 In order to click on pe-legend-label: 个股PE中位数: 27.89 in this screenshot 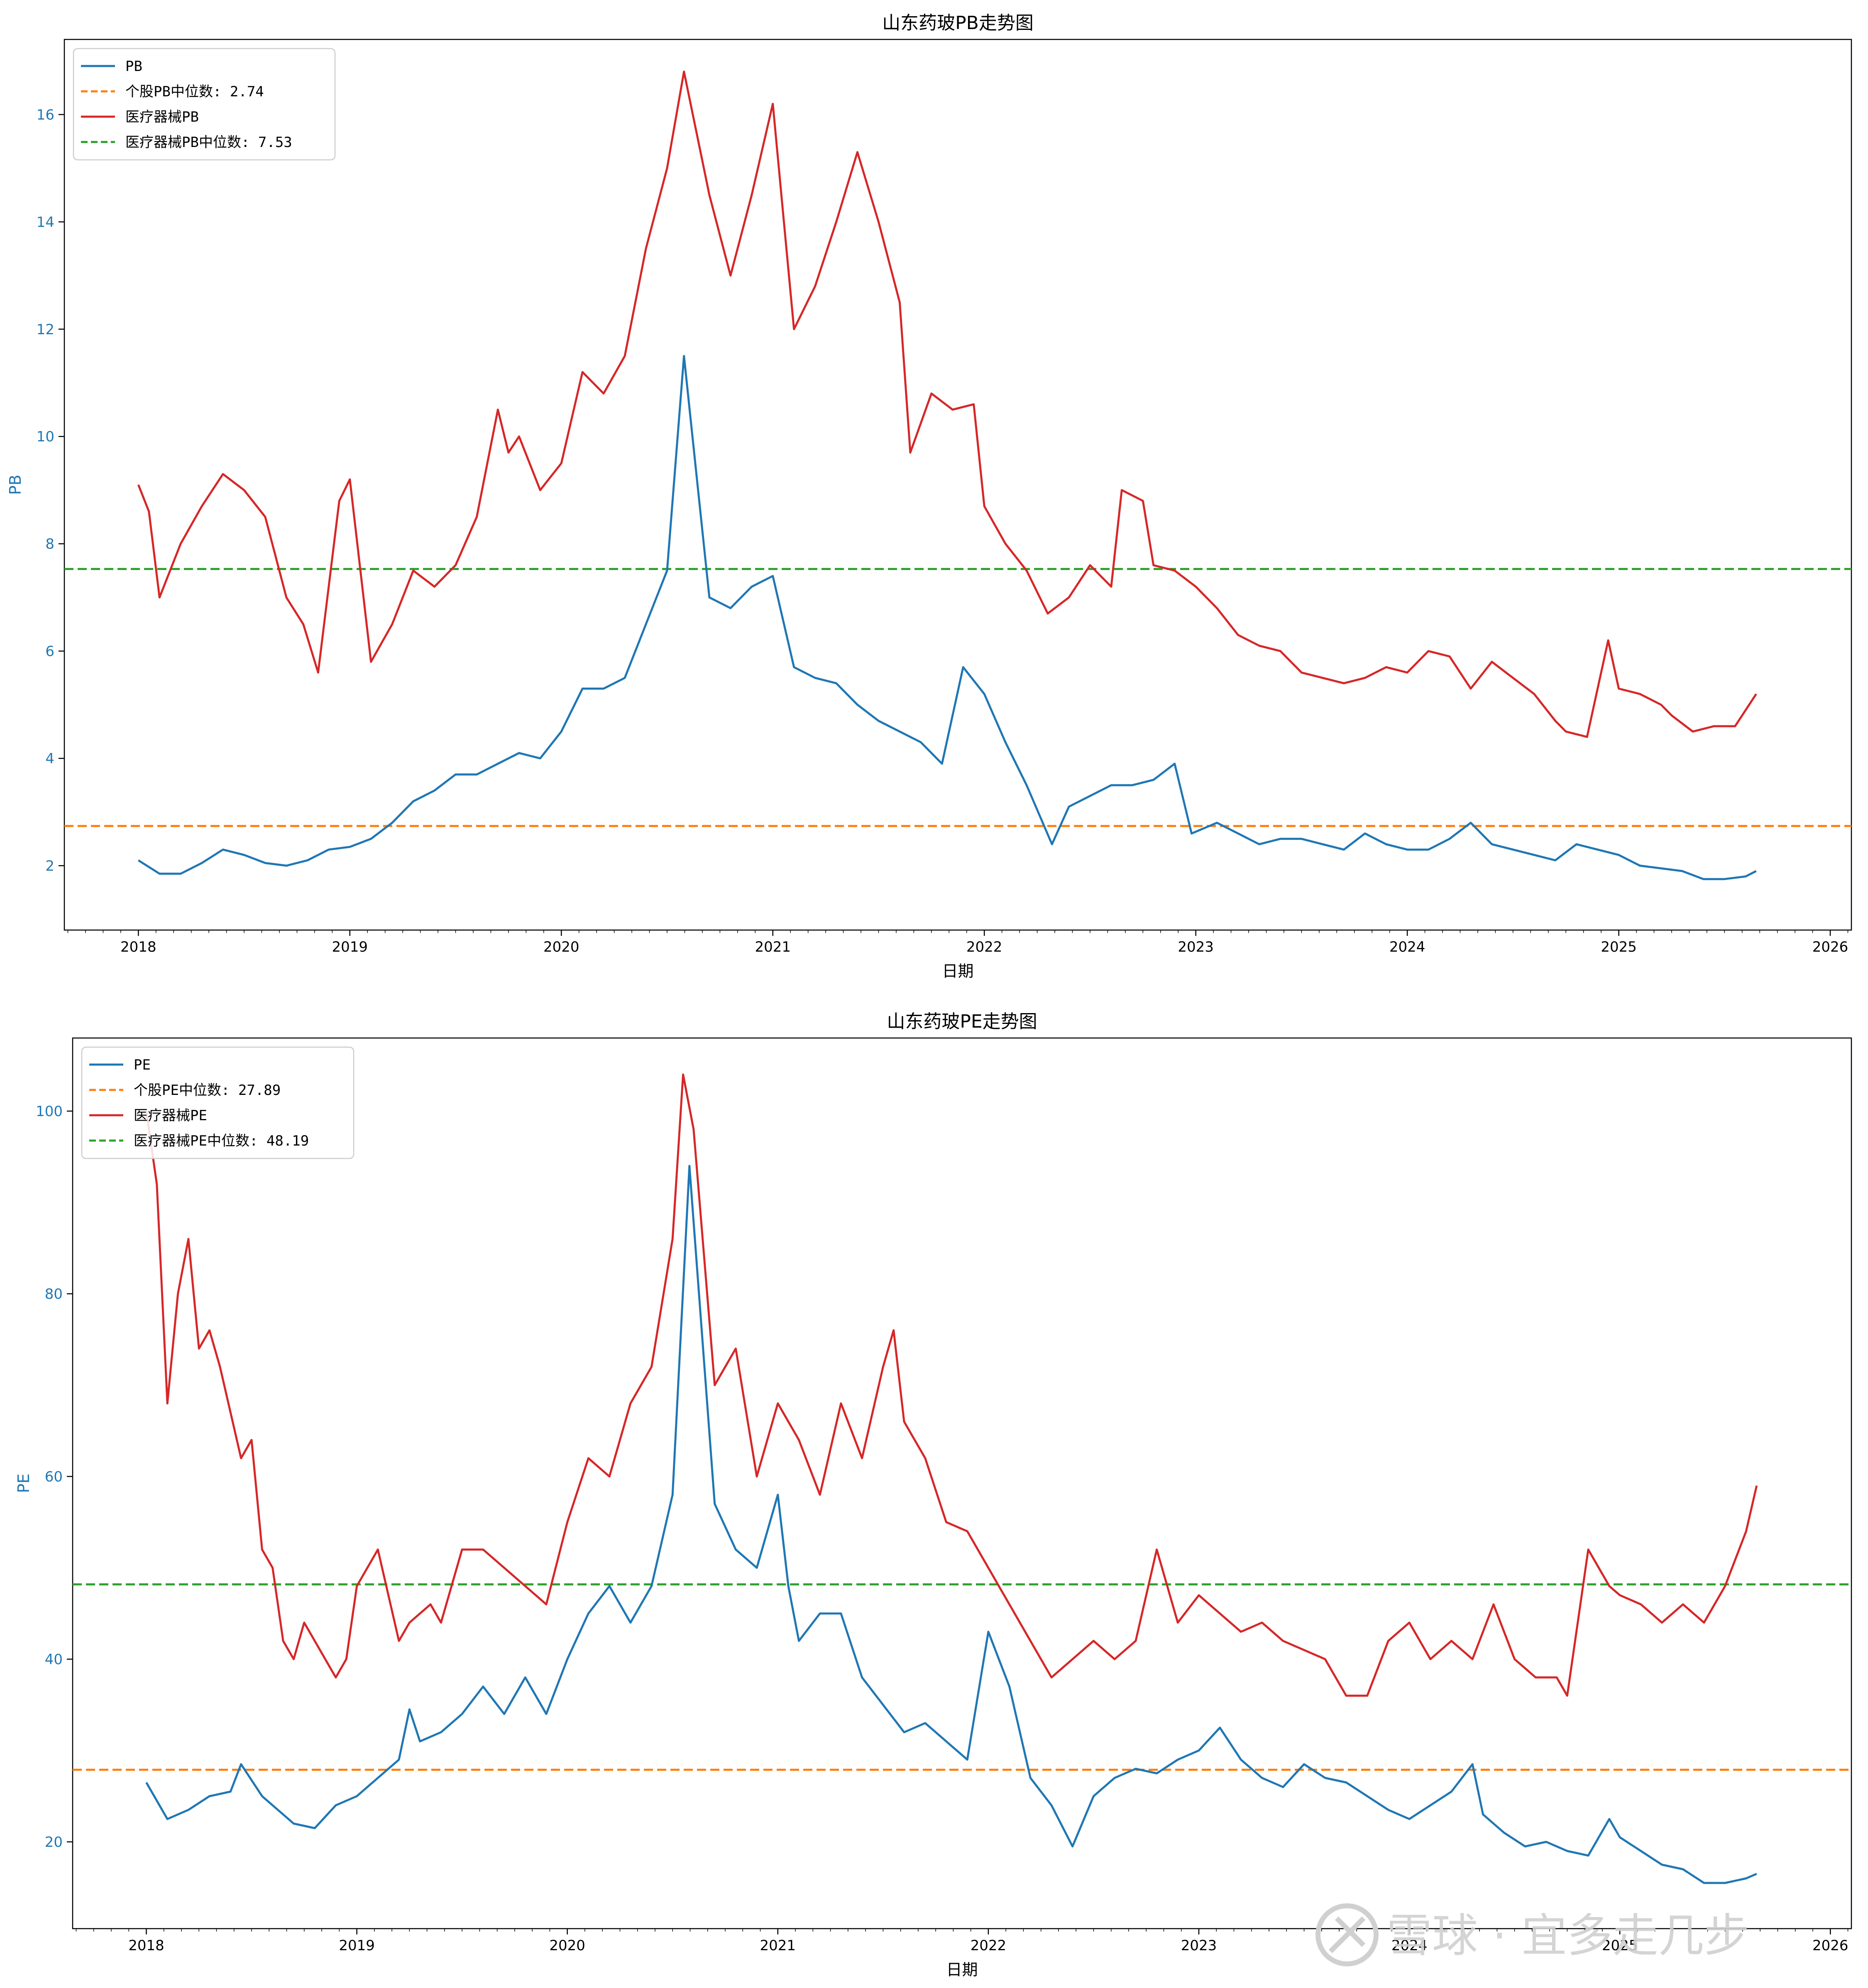, I will do `click(207, 1090)`.